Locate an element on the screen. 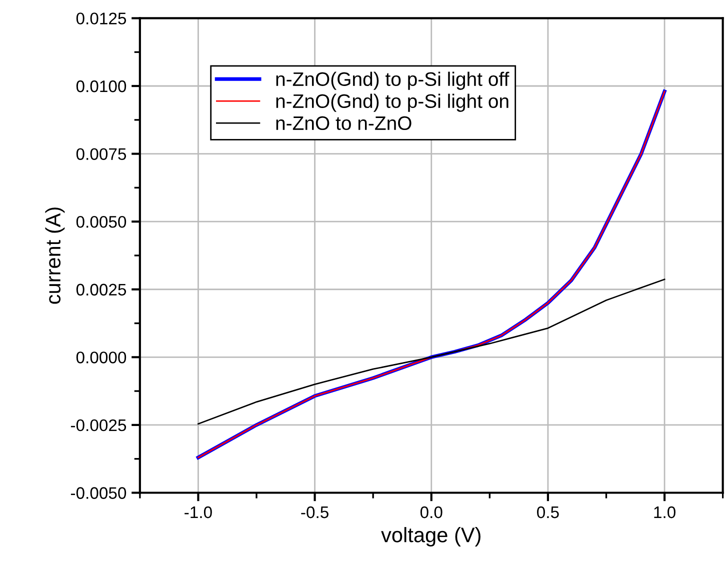 The width and height of the screenshot is (725, 569). legend-label: n-ZnO to n-ZnO is located at coordinates (344, 123).